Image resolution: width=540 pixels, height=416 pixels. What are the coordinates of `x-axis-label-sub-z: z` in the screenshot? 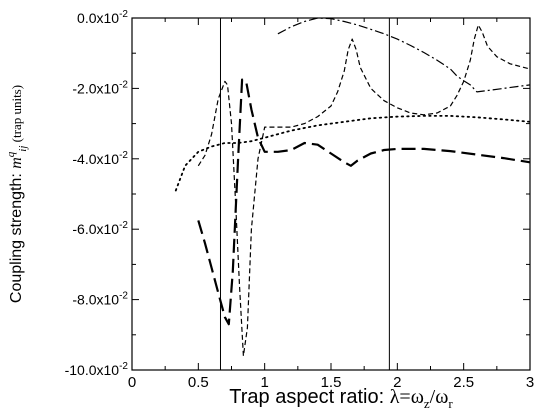 It's located at (427, 403).